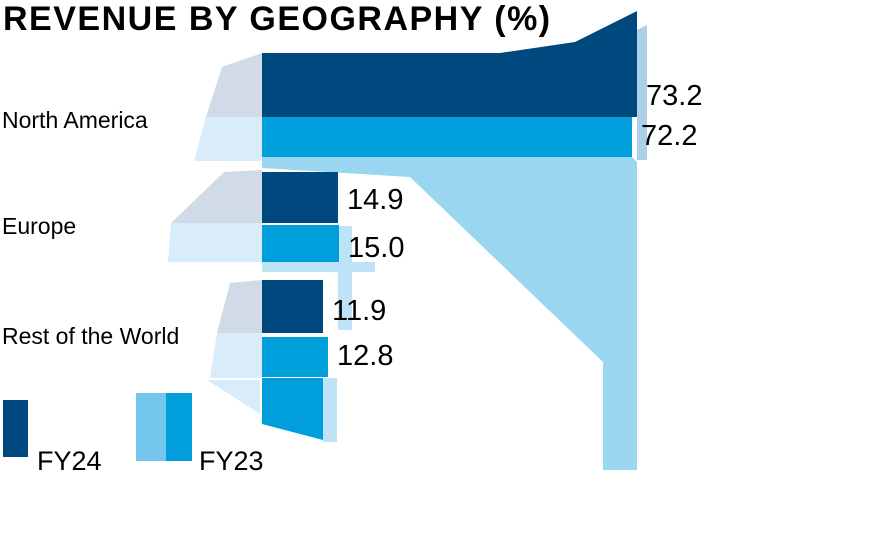  I want to click on bar-fy24-europe, so click(300, 197).